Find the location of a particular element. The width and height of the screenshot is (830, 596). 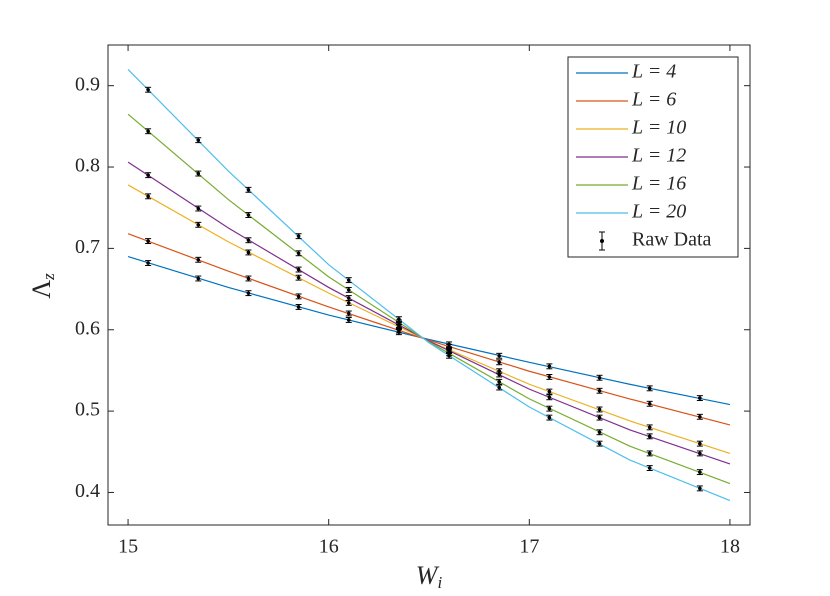

x-label-base: W is located at coordinates (428, 575).